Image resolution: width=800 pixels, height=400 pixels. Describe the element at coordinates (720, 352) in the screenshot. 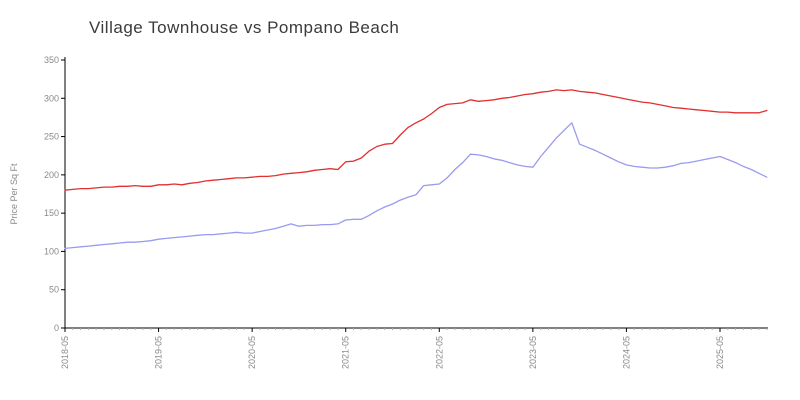

I see `x-tick-label: 2025-05` at that location.